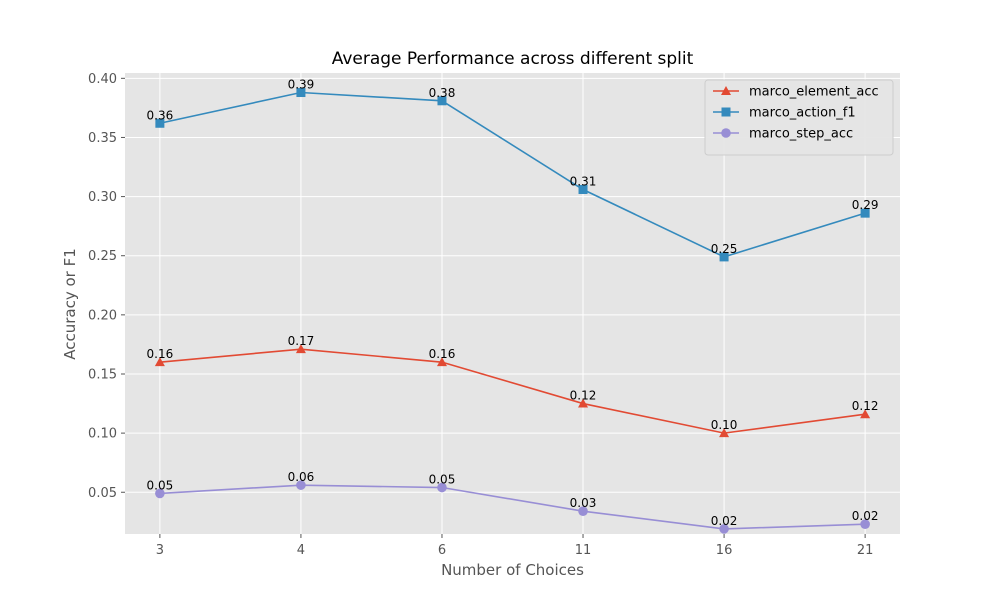 The image size is (1000, 604). What do you see at coordinates (801, 134) in the screenshot?
I see `legend-label: marco_step_acc` at bounding box center [801, 134].